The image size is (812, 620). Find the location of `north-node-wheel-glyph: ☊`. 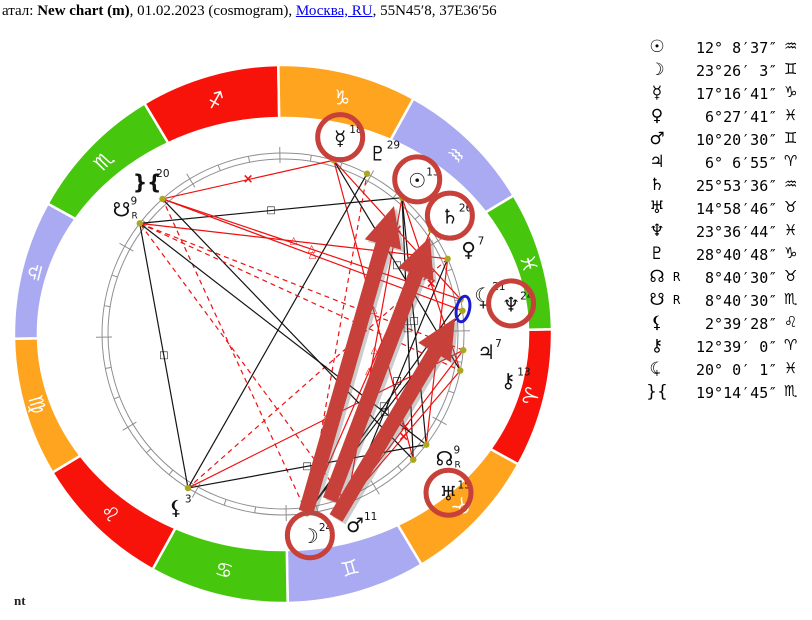

north-node-wheel-glyph: ☊ is located at coordinates (445, 459).